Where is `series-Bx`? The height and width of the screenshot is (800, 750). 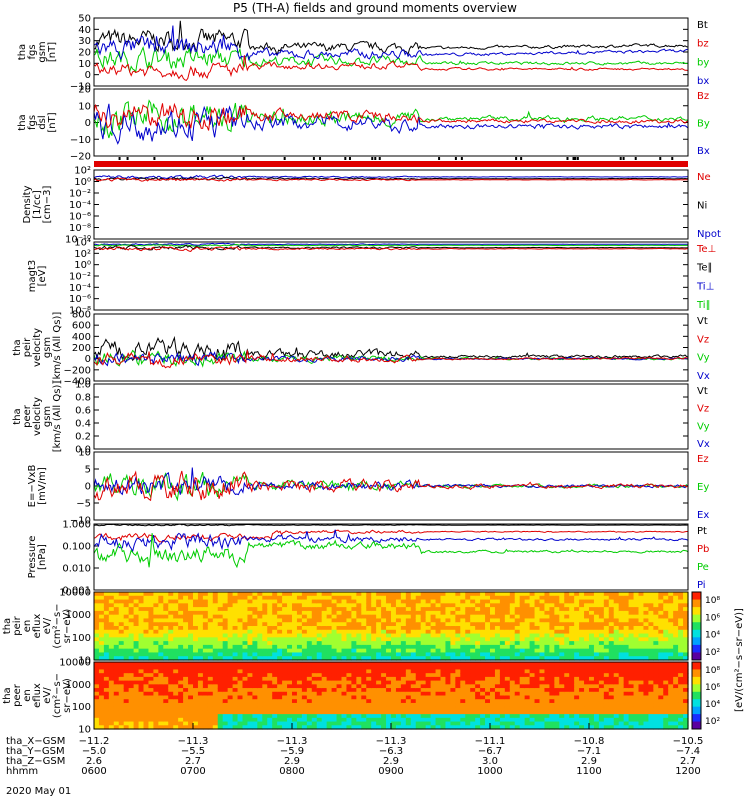
series-Bx is located at coordinates (391, 124).